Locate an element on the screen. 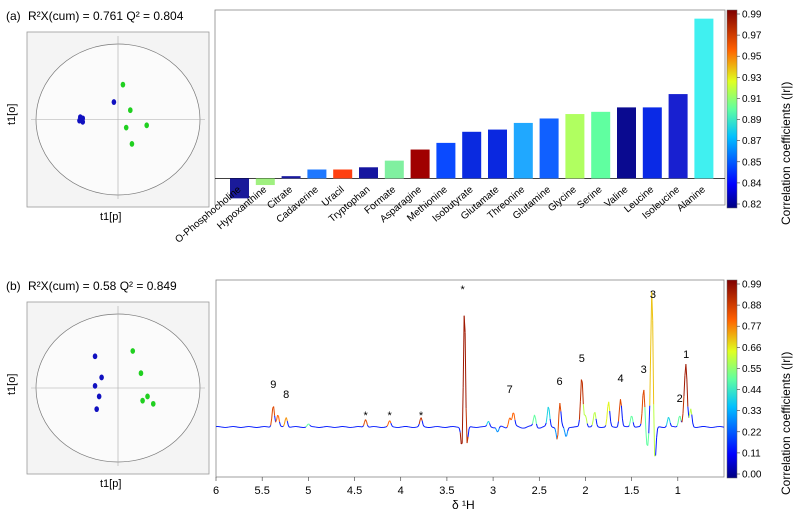 The height and width of the screenshot is (516, 800). panel-b-label: (b) is located at coordinates (13, 286).